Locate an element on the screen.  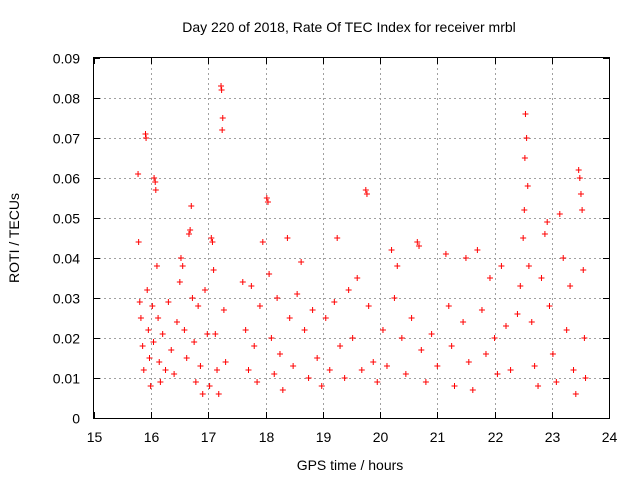
x-axis-label: GPS time / hours is located at coordinates (350, 465).